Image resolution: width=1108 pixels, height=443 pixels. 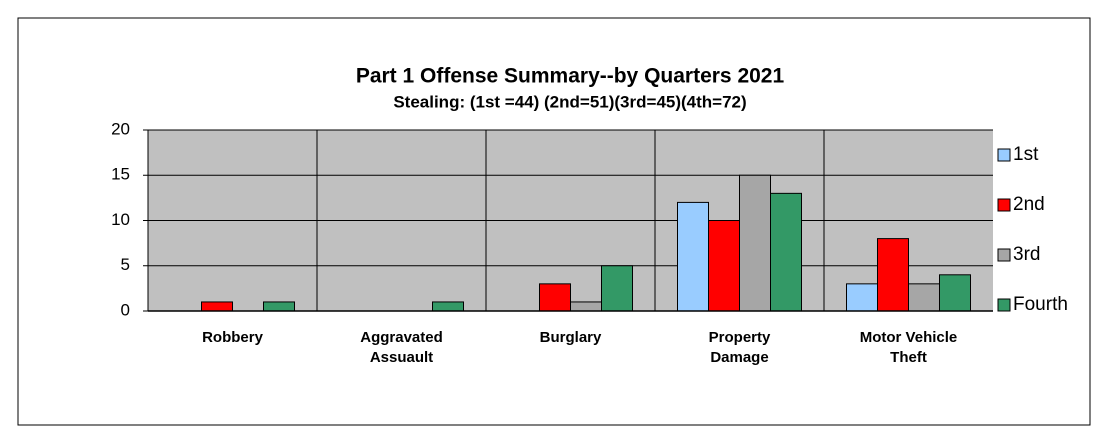 I want to click on y-tick-label: 5, so click(x=125, y=264).